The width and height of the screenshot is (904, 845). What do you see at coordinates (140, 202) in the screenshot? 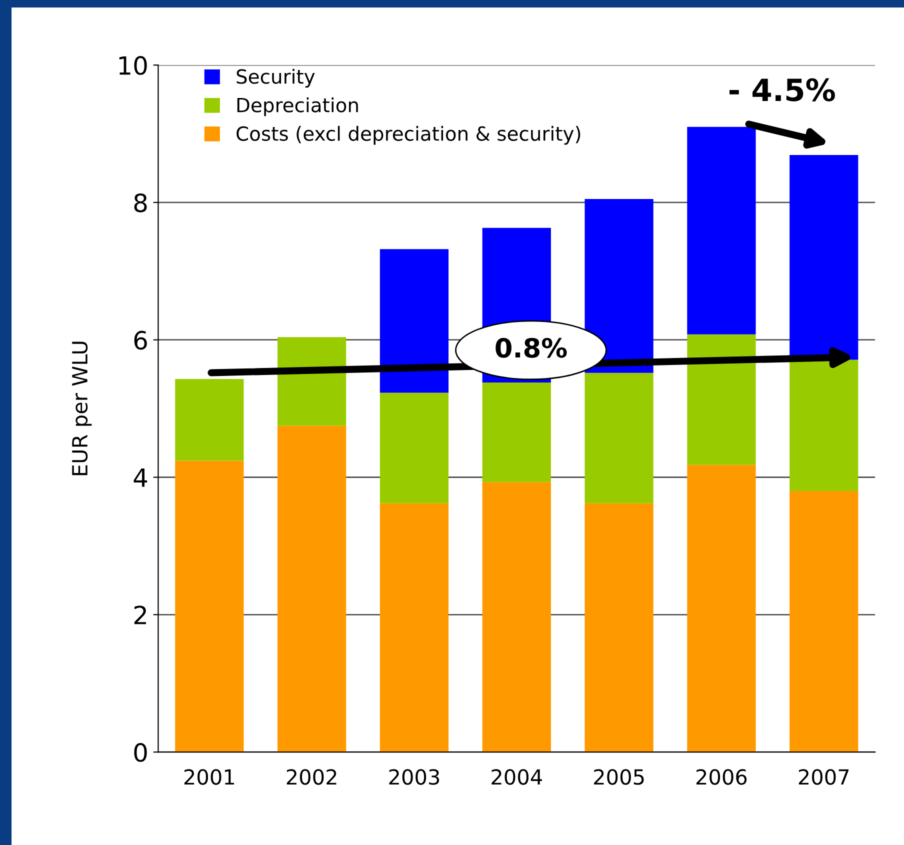
I see `y-tick-label: 8` at bounding box center [140, 202].